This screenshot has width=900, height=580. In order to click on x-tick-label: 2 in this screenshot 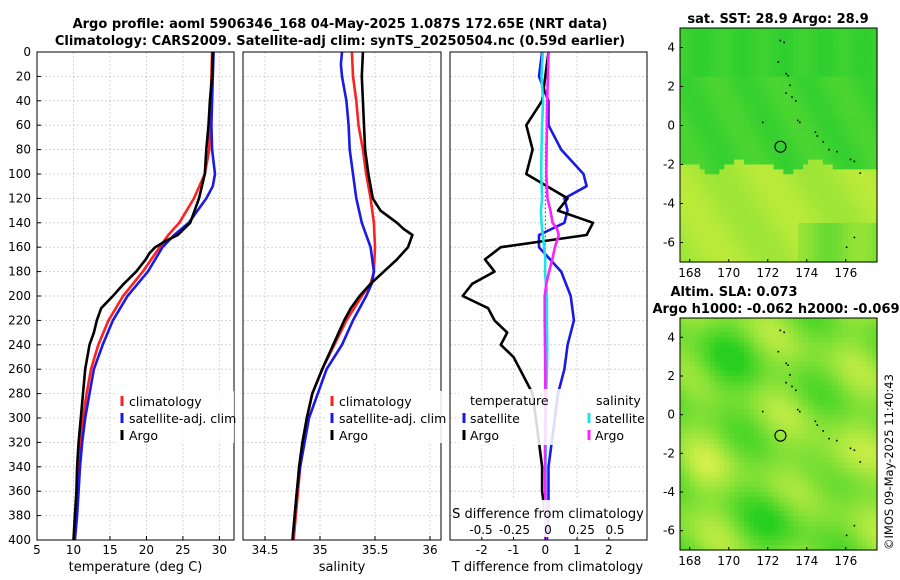, I will do `click(609, 550)`.